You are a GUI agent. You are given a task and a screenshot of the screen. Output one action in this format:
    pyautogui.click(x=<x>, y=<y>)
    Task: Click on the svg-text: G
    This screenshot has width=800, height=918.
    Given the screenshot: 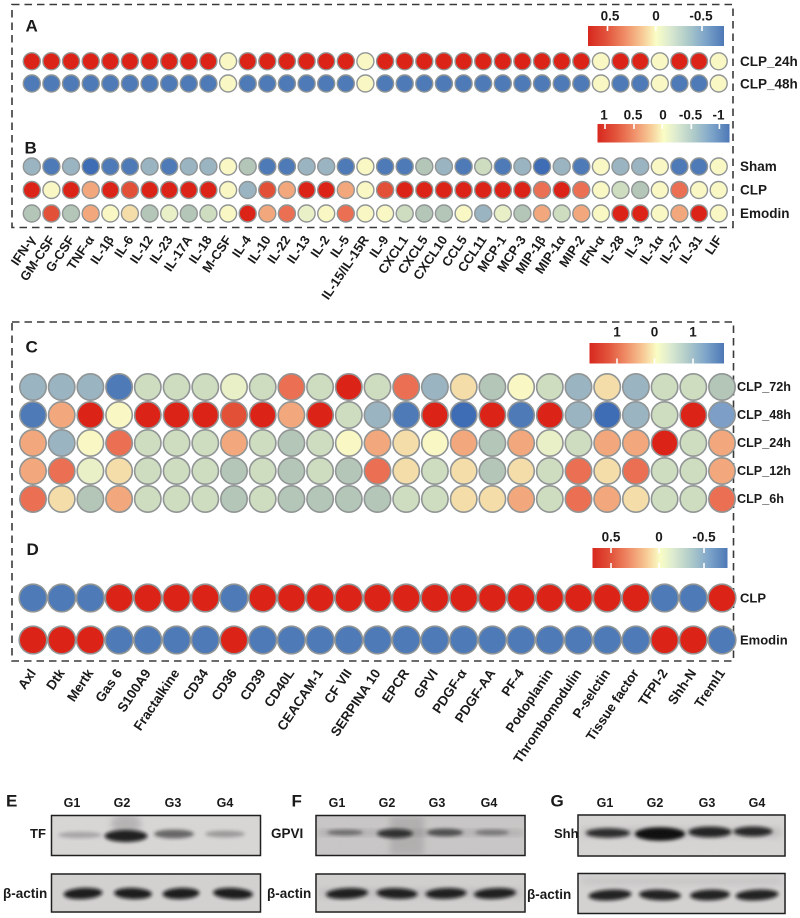 What is the action you would take?
    pyautogui.click(x=557, y=801)
    